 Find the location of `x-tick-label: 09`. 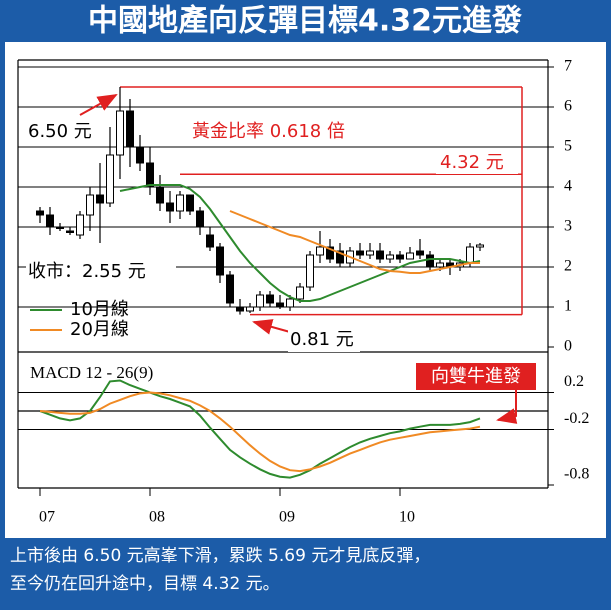

x-tick-label: 09 is located at coordinates (287, 517).